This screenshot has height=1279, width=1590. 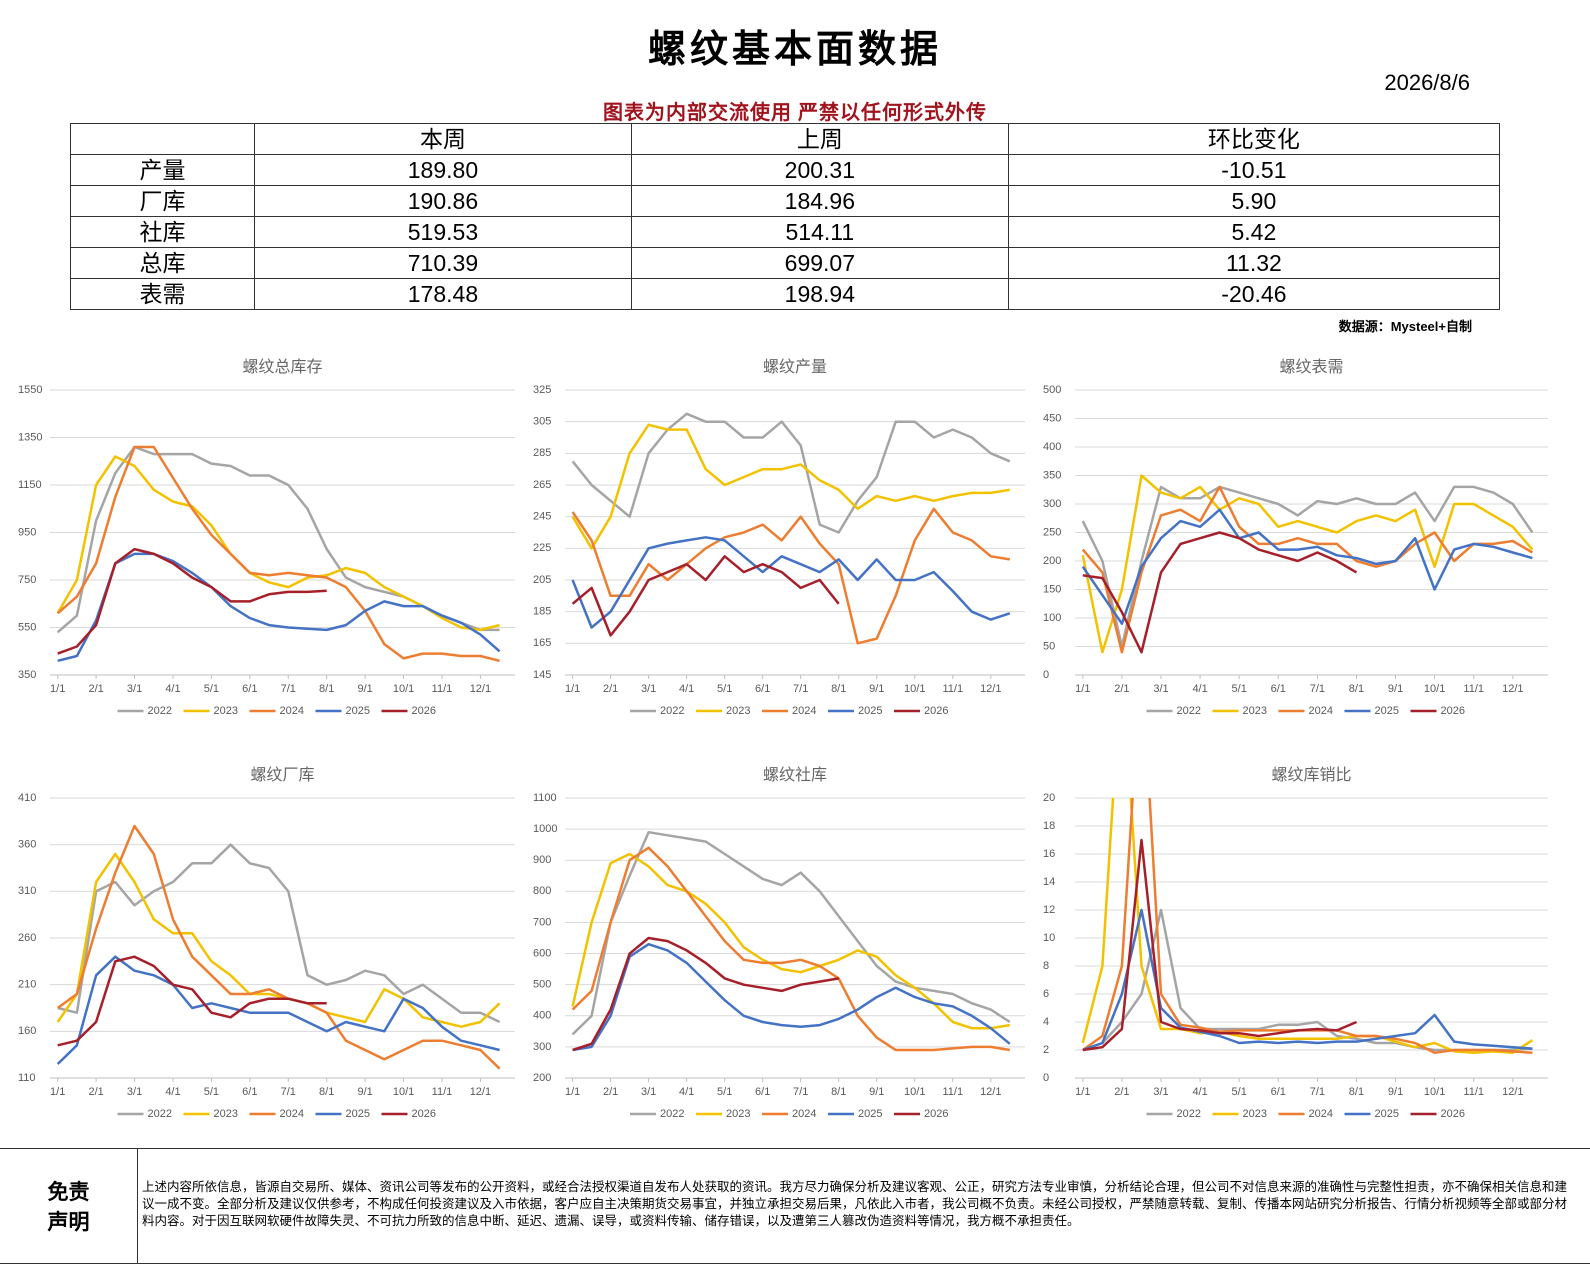 I want to click on y-tick-label: 14, so click(x=1049, y=882).